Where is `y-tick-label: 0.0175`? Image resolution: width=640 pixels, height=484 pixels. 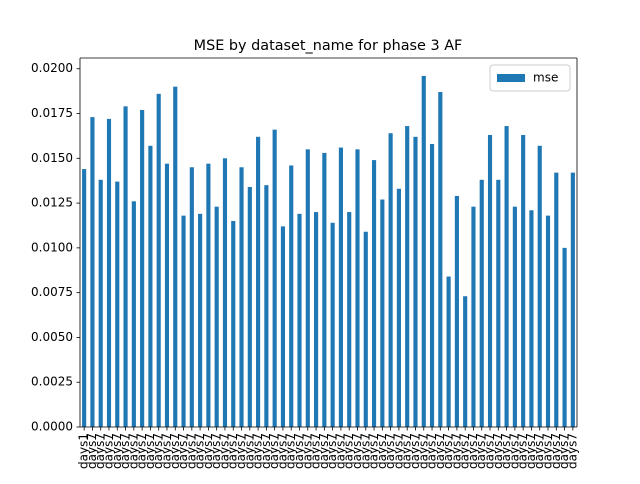
y-tick-label: 0.0175 is located at coordinates (52, 113).